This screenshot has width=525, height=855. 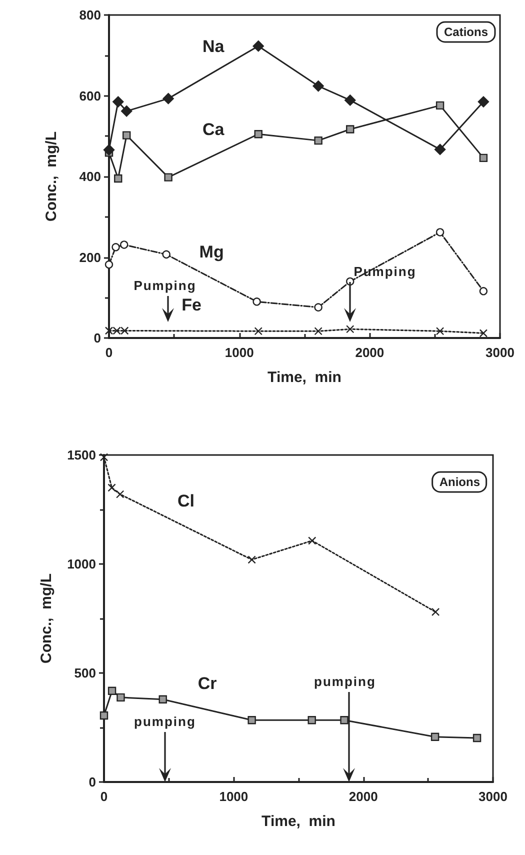 What do you see at coordinates (81, 455) in the screenshot?
I see `y-tick-label: 1500` at bounding box center [81, 455].